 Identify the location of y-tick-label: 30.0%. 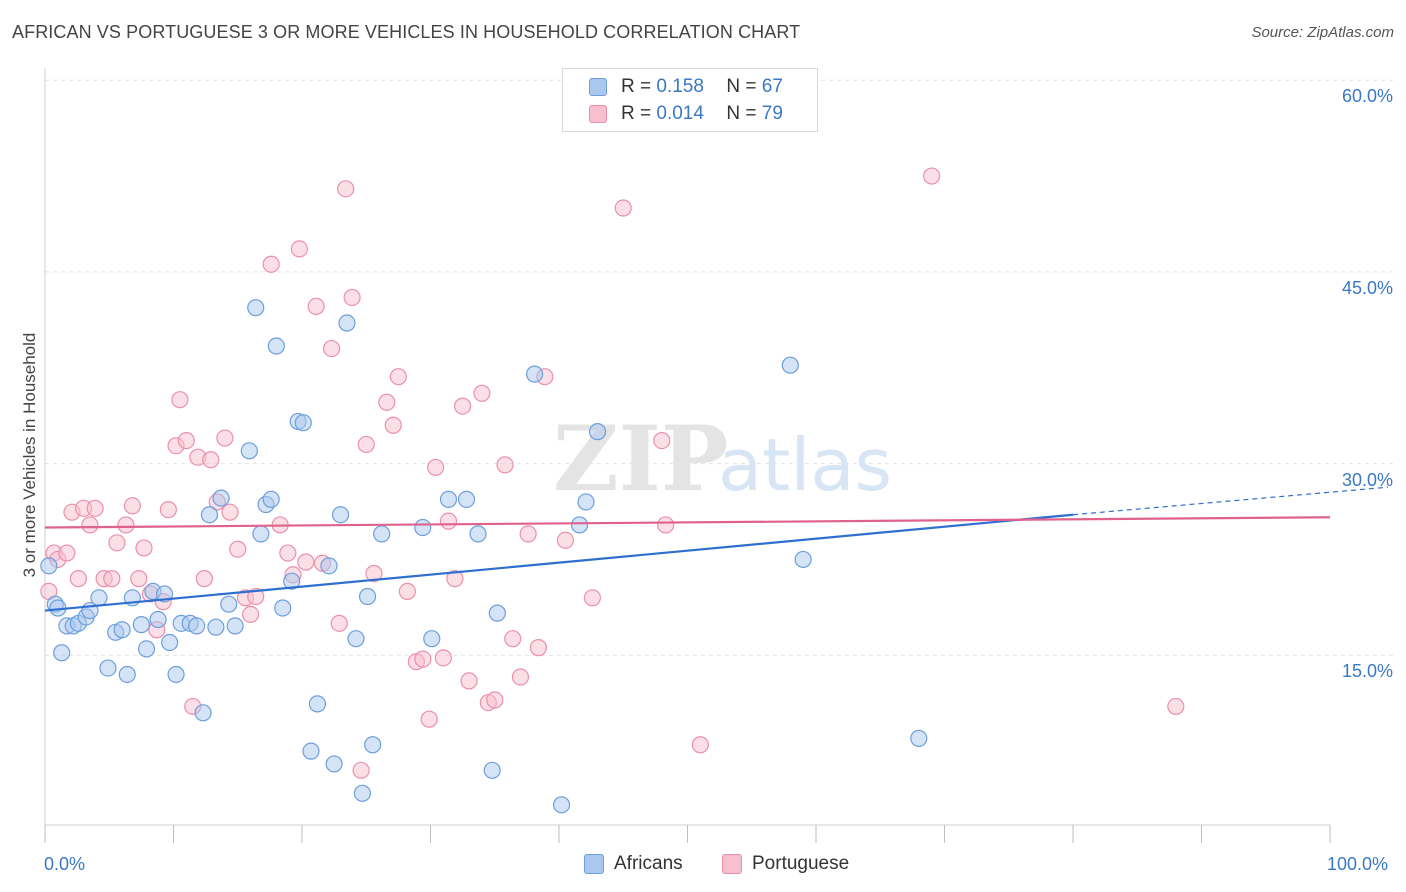
(1367, 479).